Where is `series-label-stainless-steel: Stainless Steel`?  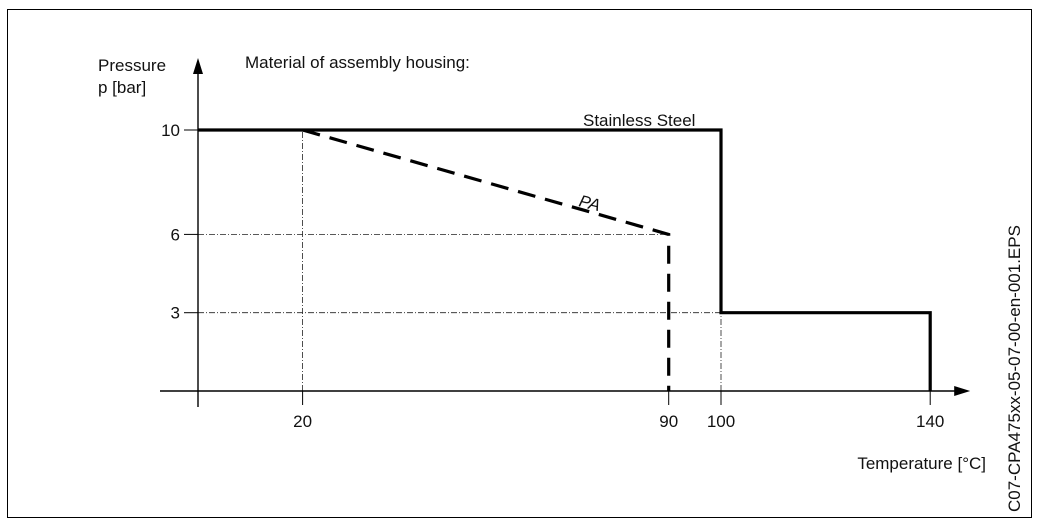 series-label-stainless-steel: Stainless Steel is located at coordinates (639, 120).